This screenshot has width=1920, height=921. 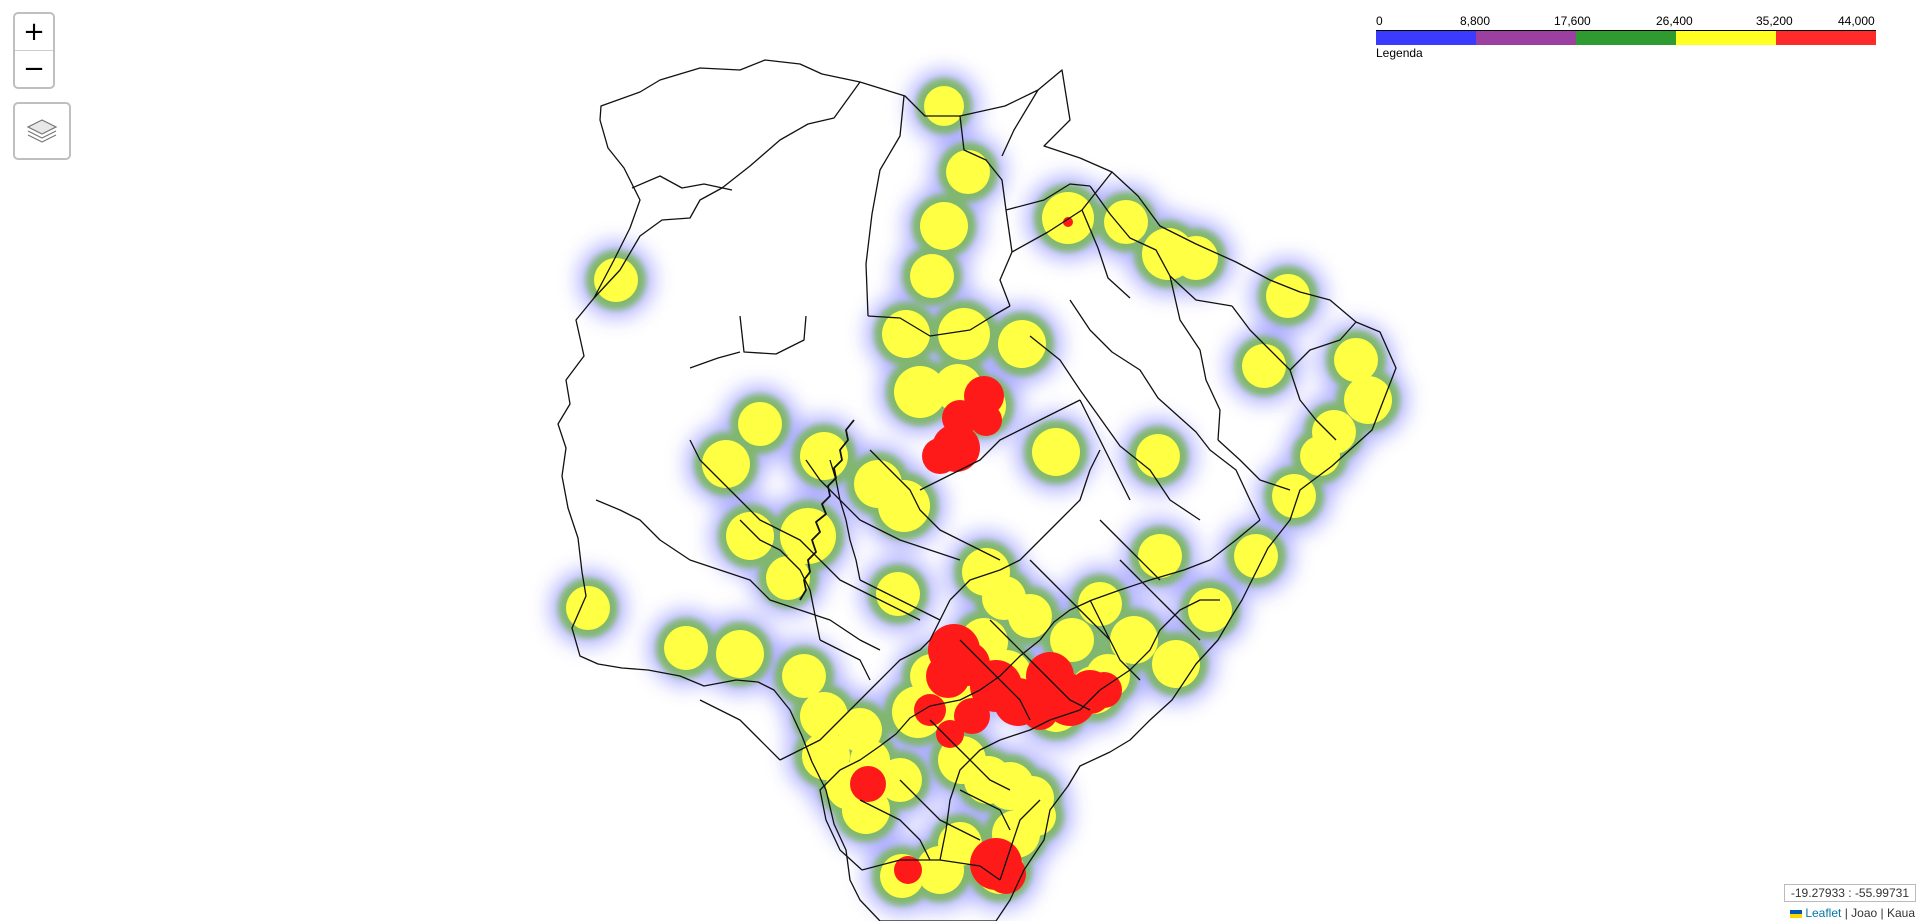 I want to click on legend-ticks: 0 8,800 17,600 26,400 35,200 44,000, so click(x=1627, y=22).